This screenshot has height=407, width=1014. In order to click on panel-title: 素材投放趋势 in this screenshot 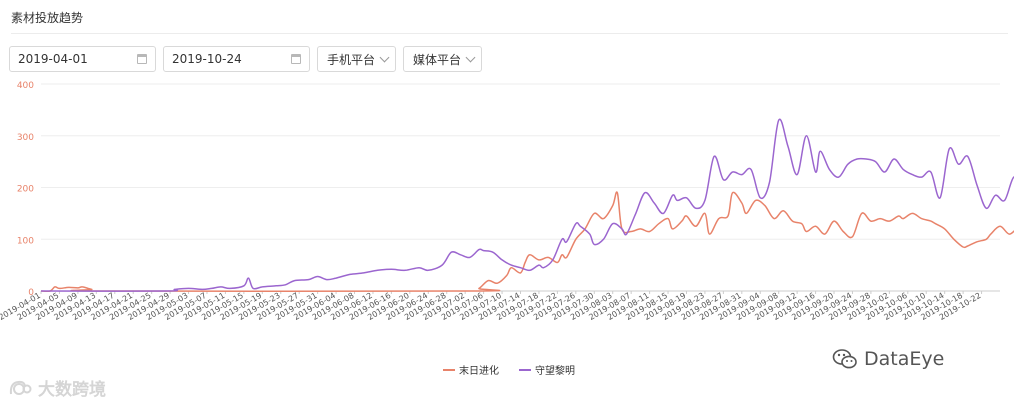, I will do `click(47, 18)`.